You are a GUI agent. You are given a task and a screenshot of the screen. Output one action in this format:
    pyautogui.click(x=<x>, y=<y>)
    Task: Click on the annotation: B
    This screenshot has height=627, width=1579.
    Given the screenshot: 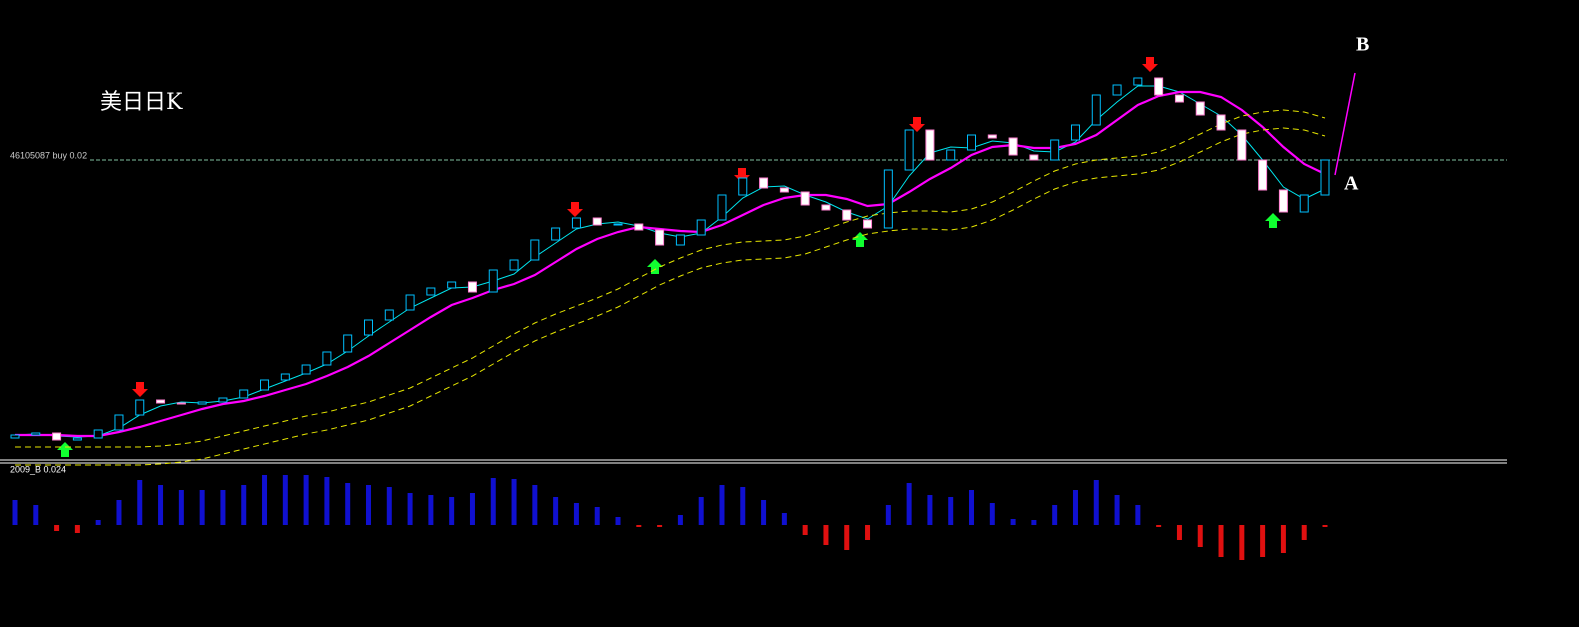 What is the action you would take?
    pyautogui.click(x=1362, y=45)
    